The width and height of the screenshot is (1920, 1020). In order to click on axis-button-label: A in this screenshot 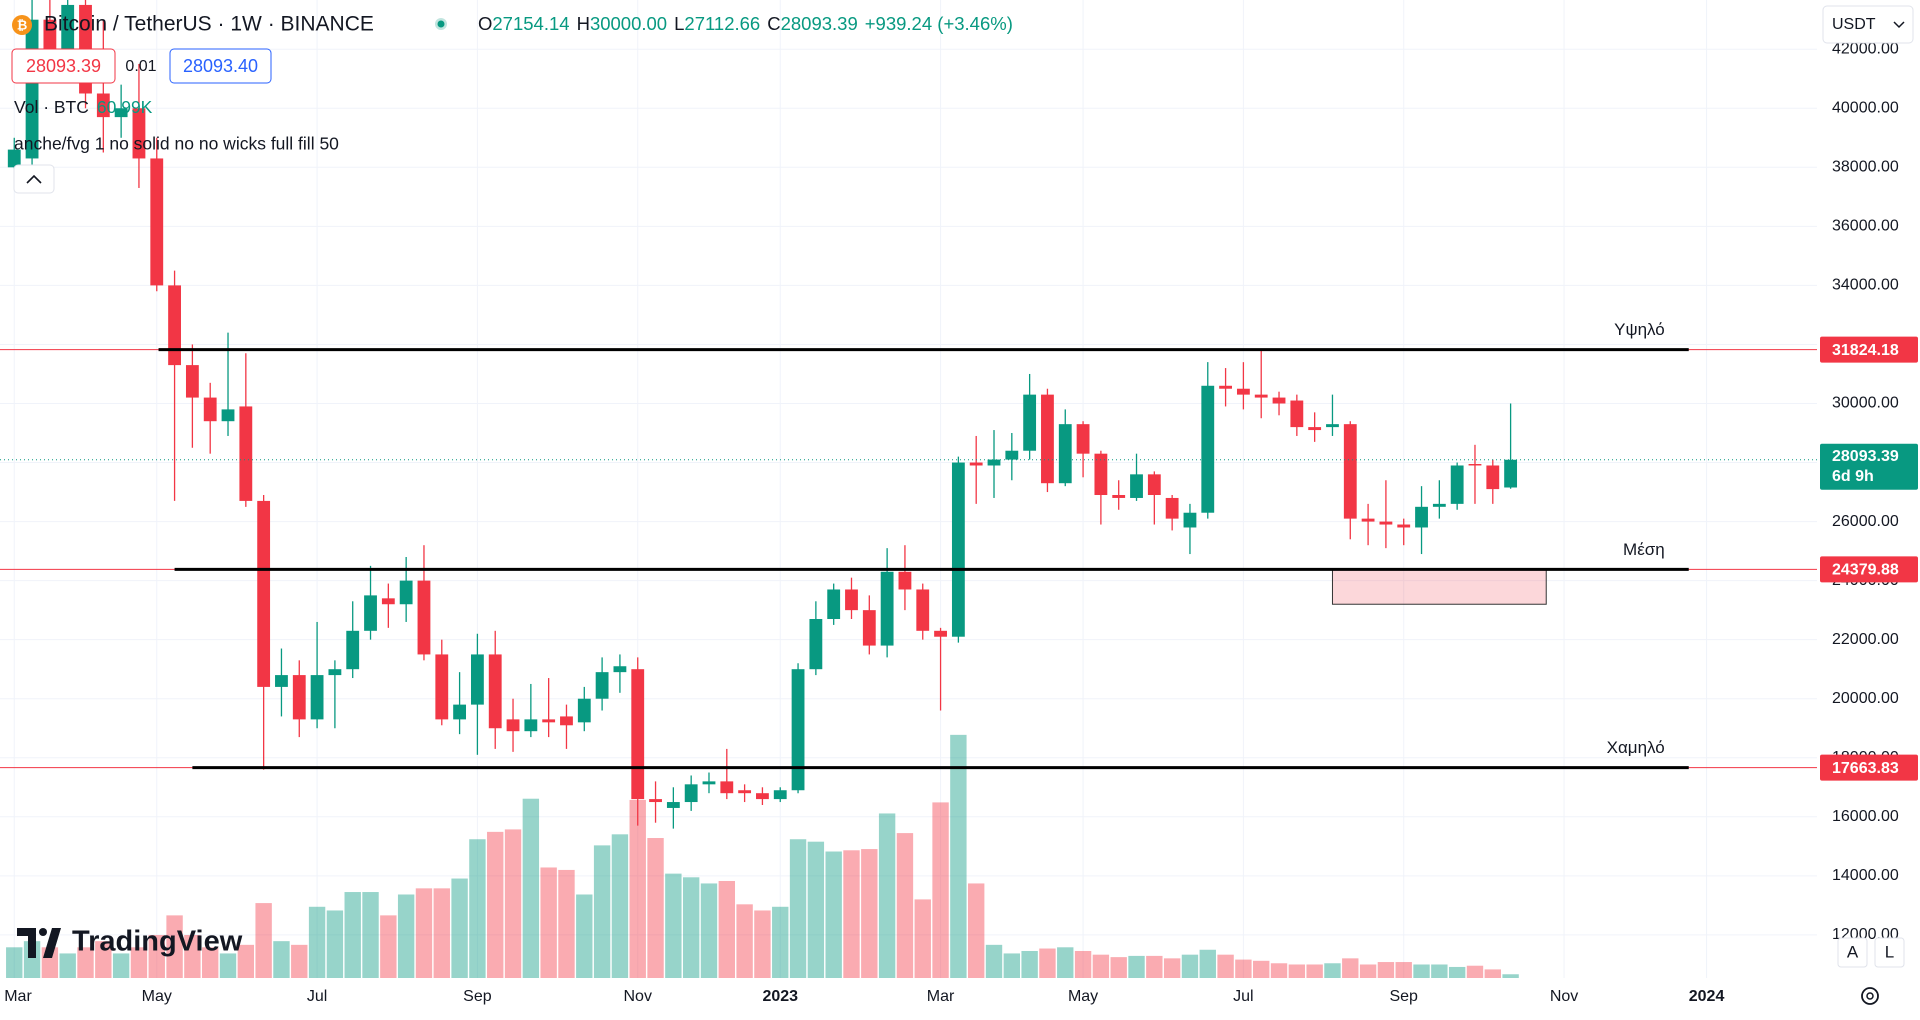, I will do `click(1853, 951)`.